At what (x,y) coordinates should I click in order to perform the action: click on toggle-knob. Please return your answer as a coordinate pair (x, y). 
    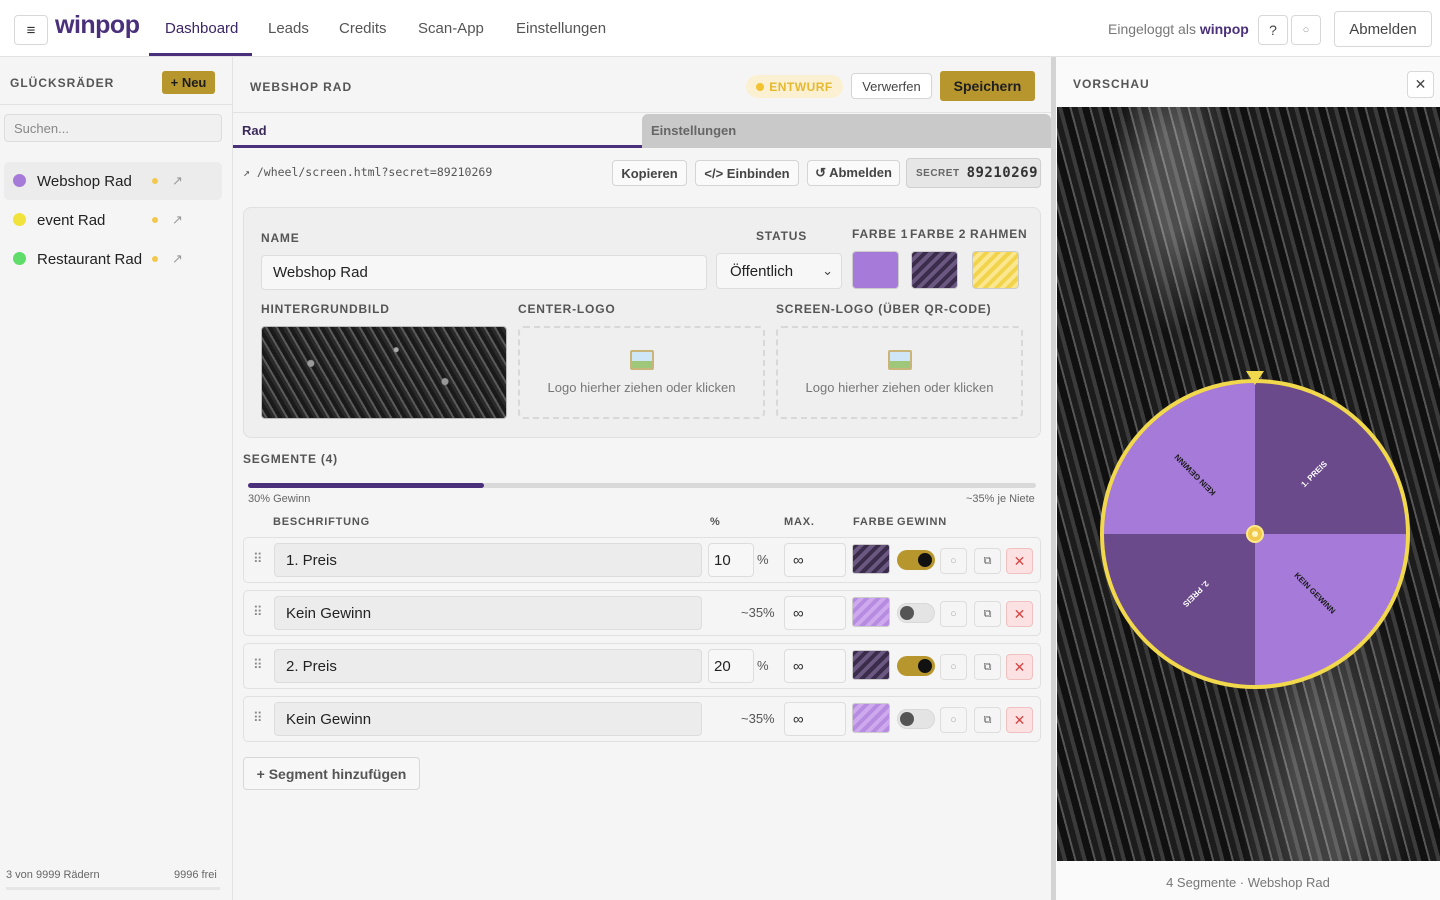
    Looking at the image, I should click on (907, 613).